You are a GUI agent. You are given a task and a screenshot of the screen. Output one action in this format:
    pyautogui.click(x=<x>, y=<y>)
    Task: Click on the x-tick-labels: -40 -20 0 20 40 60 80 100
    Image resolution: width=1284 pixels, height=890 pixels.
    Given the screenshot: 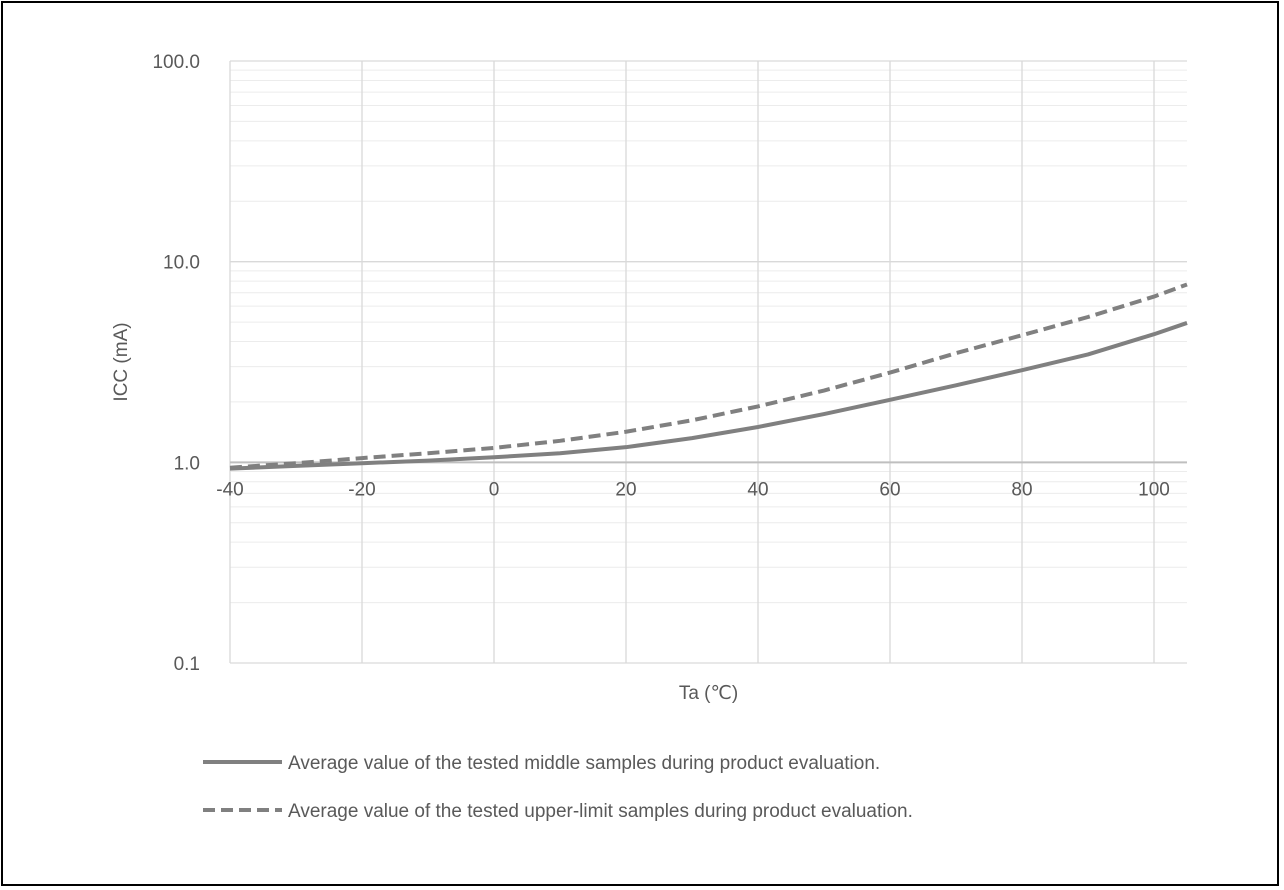 What is the action you would take?
    pyautogui.click(x=693, y=489)
    